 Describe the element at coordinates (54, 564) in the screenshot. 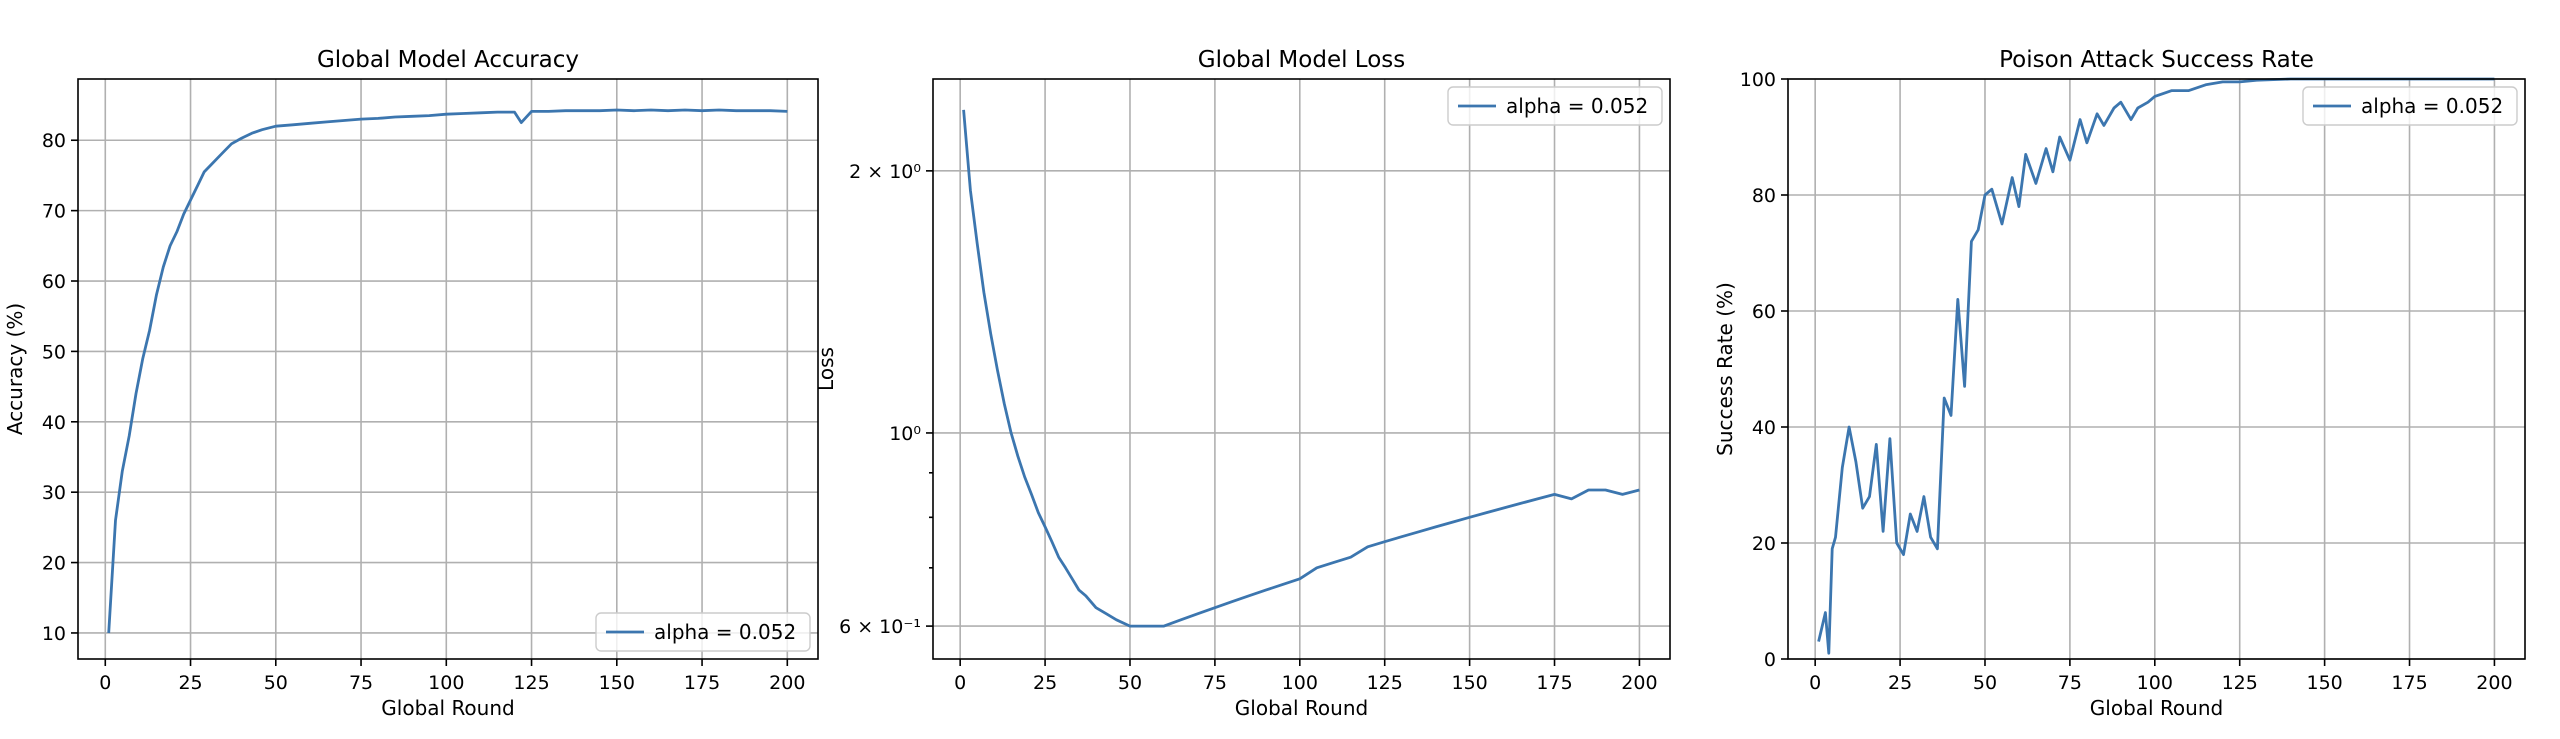

I see `accuracy-ytick-label: 20` at that location.